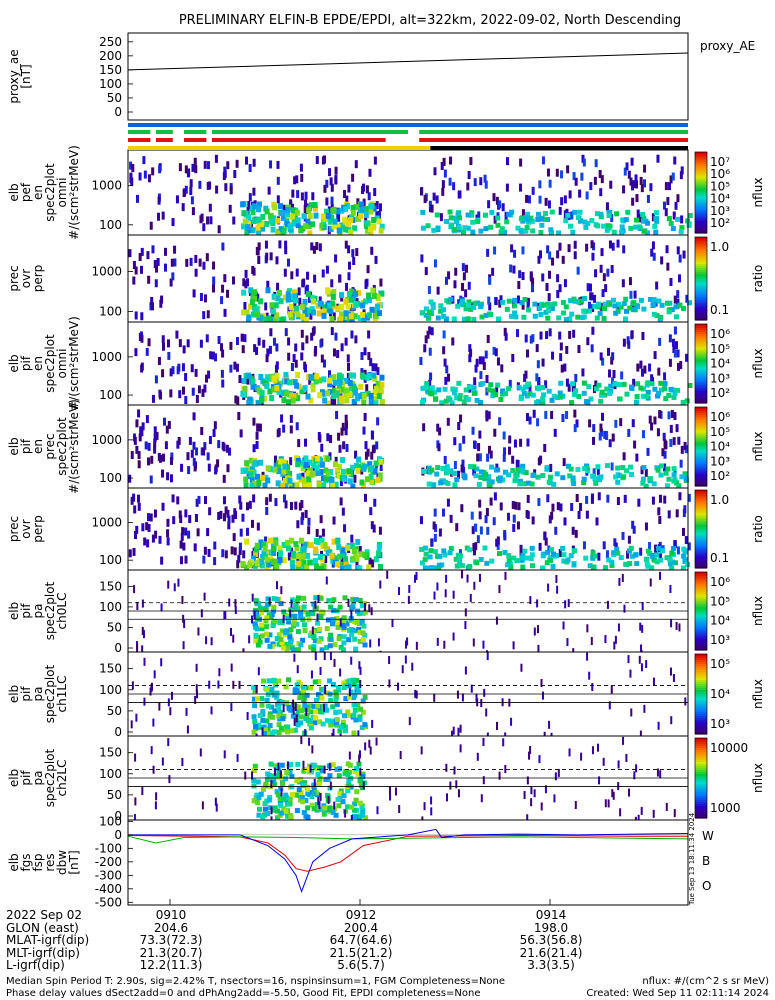 The image size is (775, 1000). Describe the element at coordinates (706, 886) in the screenshot. I see `fgs-legend-O: O` at that location.